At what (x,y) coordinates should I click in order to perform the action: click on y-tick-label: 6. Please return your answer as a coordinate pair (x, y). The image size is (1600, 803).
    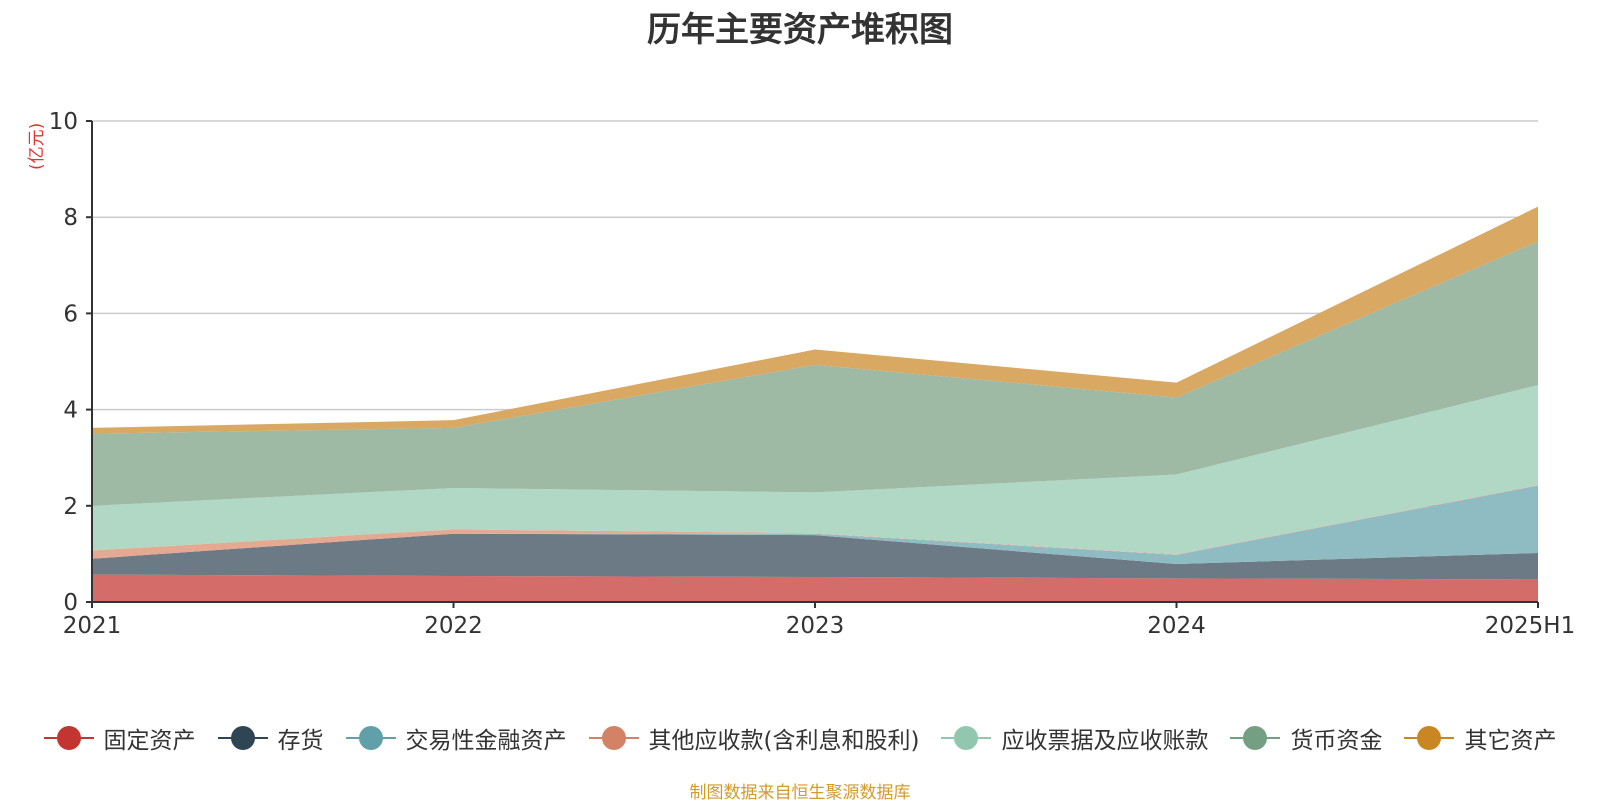
    Looking at the image, I should click on (70, 314).